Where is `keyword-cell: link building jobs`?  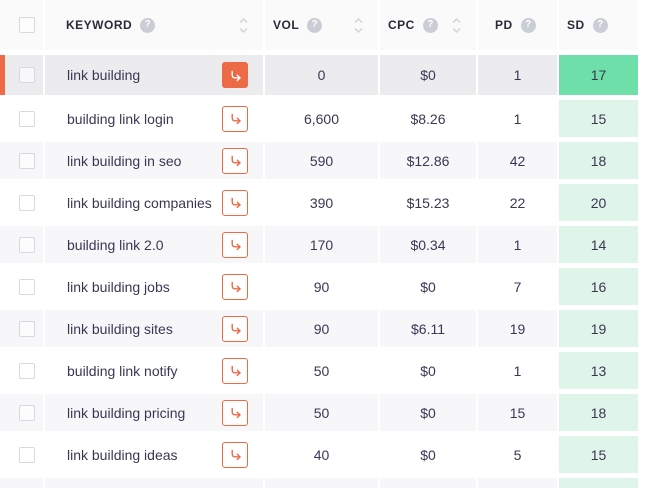 keyword-cell: link building jobs is located at coordinates (154, 286).